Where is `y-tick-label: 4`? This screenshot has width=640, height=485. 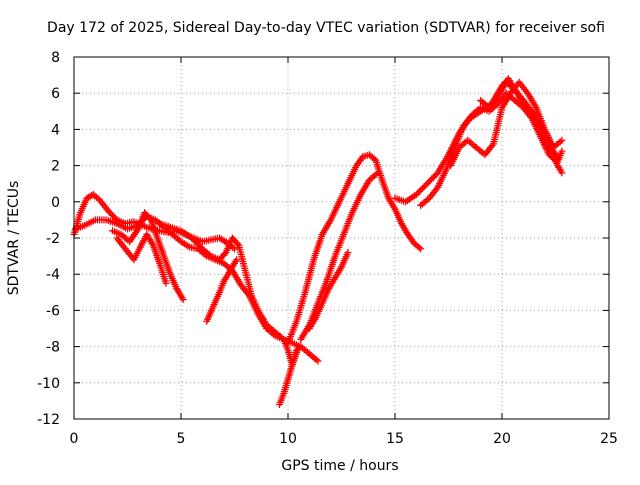
y-tick-label: 4 is located at coordinates (55, 130).